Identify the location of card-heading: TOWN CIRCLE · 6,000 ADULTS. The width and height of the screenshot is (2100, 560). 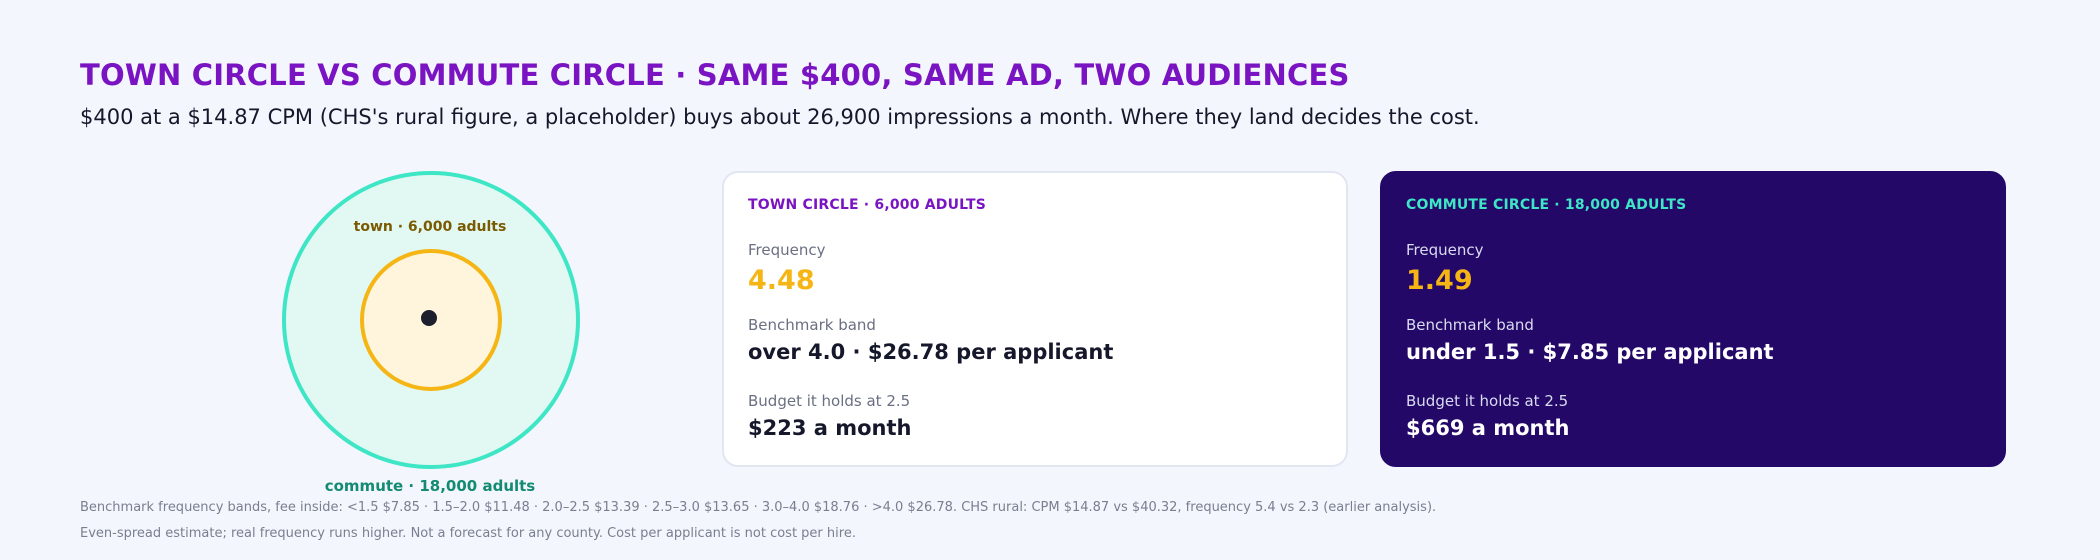
(867, 205).